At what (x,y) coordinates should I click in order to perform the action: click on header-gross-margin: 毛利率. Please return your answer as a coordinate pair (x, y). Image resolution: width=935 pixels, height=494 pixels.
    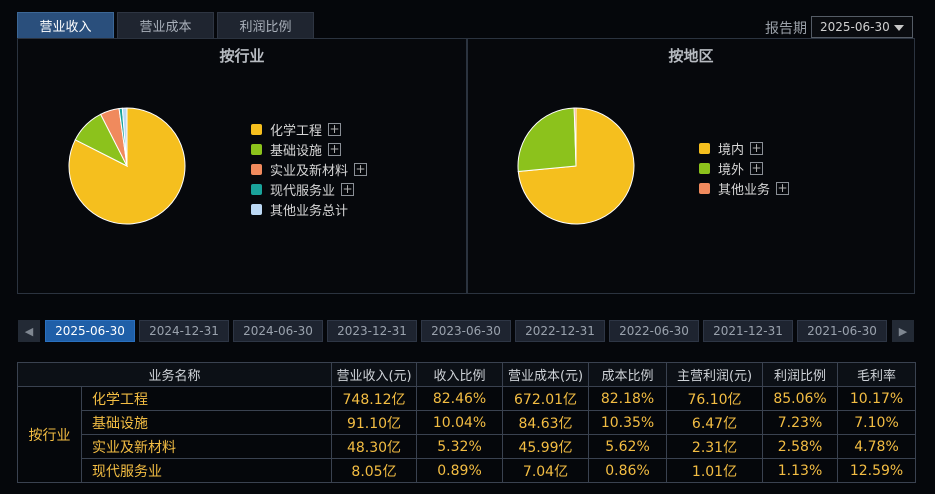
    Looking at the image, I should click on (877, 374).